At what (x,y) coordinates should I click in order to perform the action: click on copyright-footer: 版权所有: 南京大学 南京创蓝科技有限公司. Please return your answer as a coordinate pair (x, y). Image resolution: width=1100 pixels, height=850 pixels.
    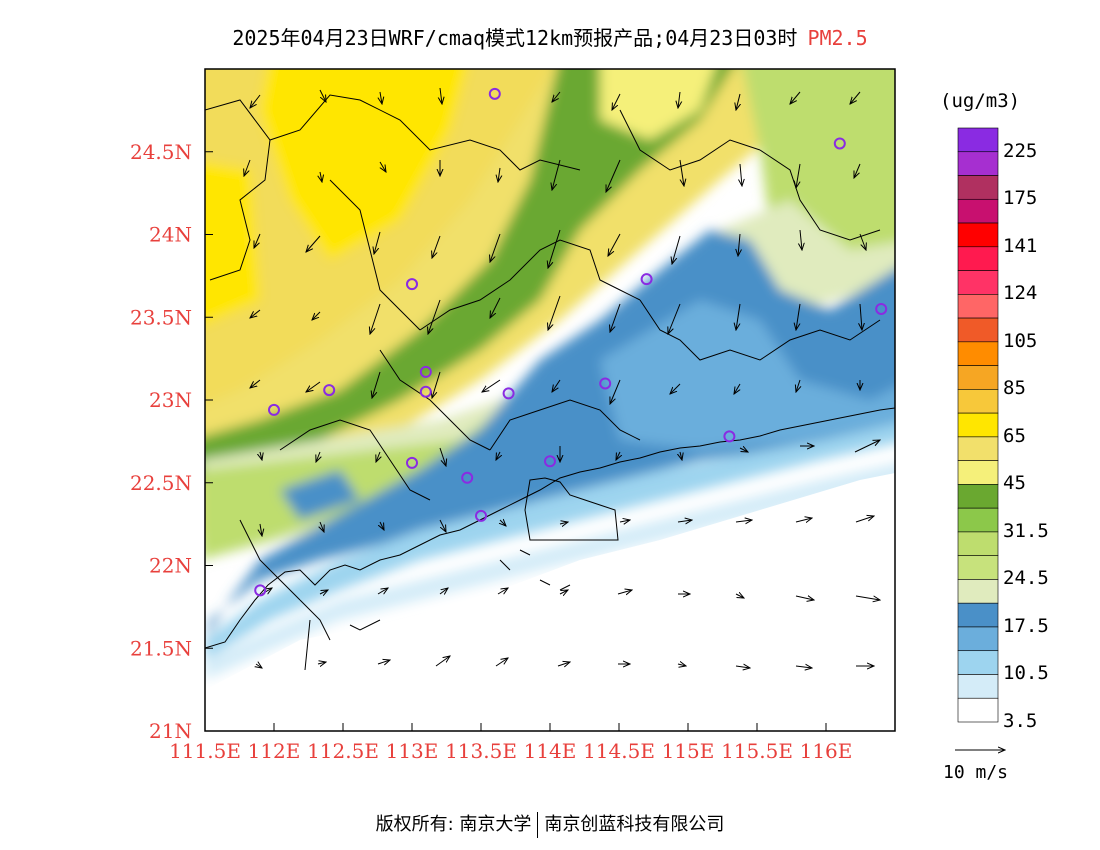
    Looking at the image, I should click on (550, 824).